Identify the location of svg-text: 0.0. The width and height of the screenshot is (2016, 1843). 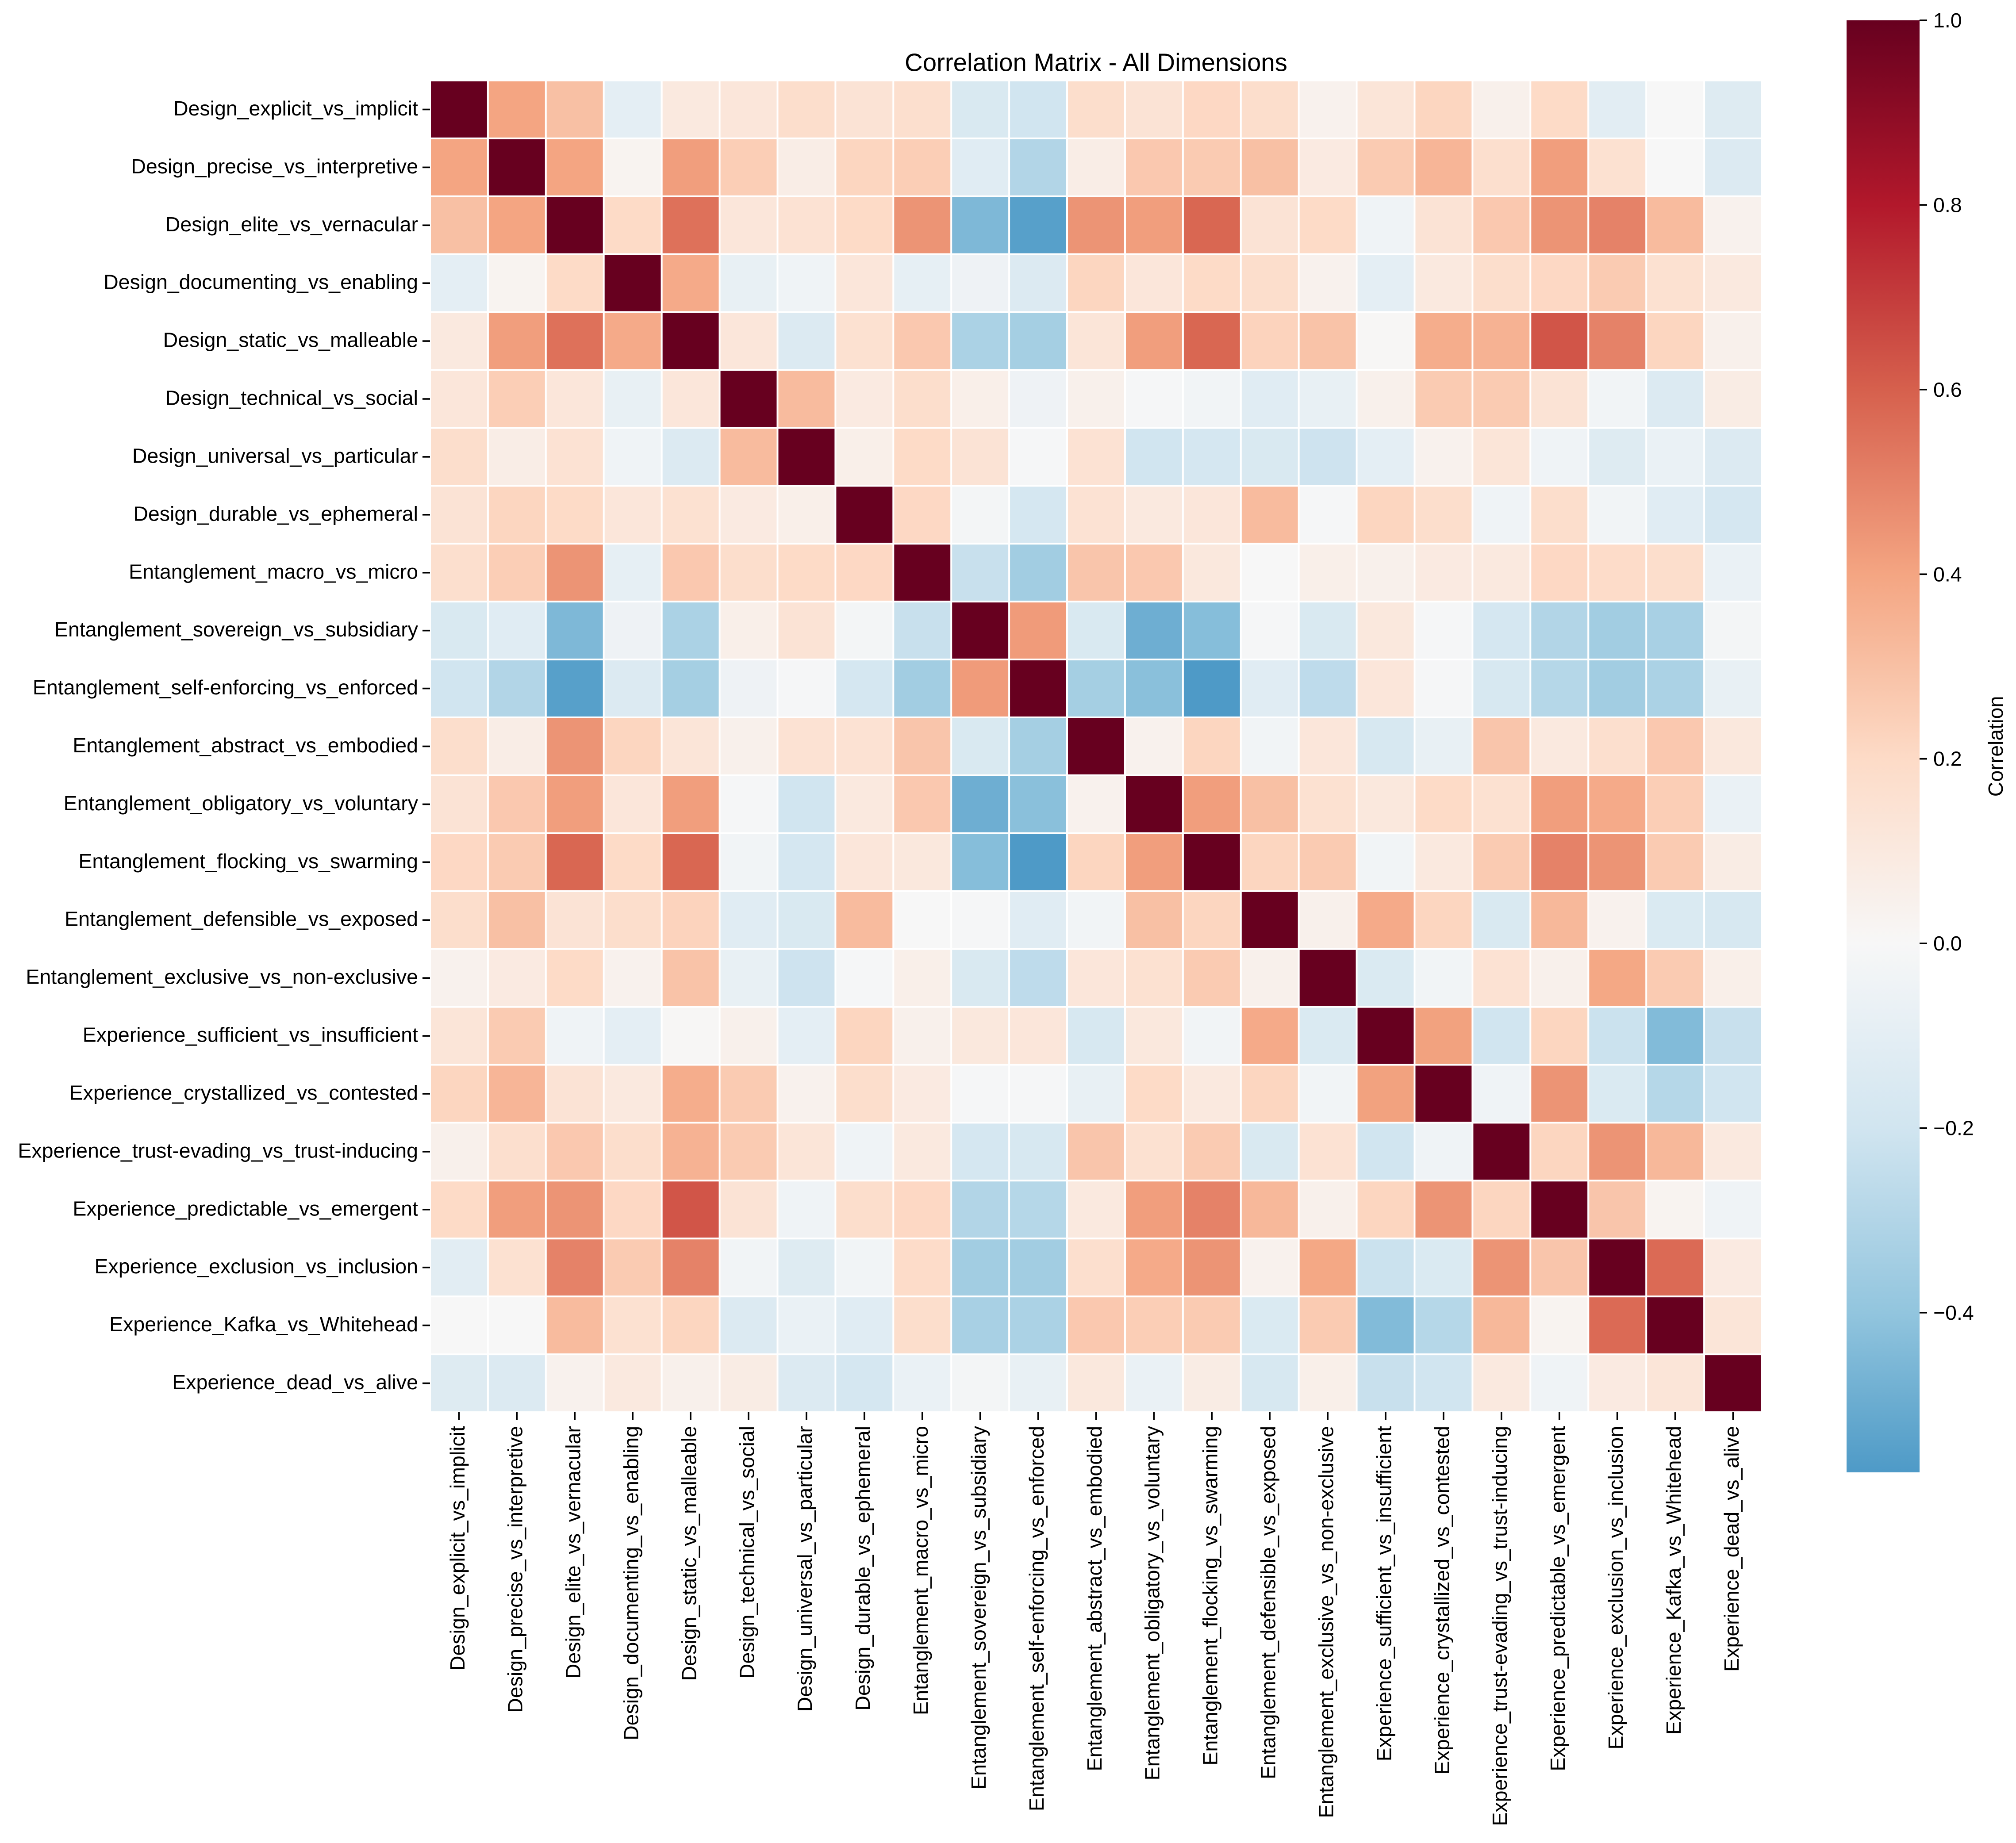
(1947, 944).